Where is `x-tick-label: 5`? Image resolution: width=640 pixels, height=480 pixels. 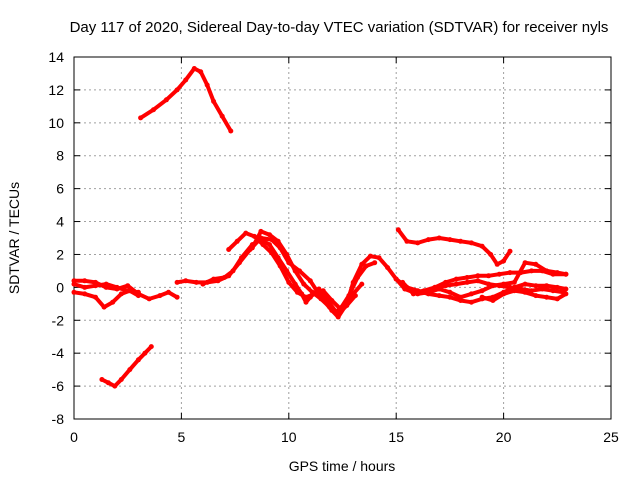
x-tick-label: 5 is located at coordinates (182, 437).